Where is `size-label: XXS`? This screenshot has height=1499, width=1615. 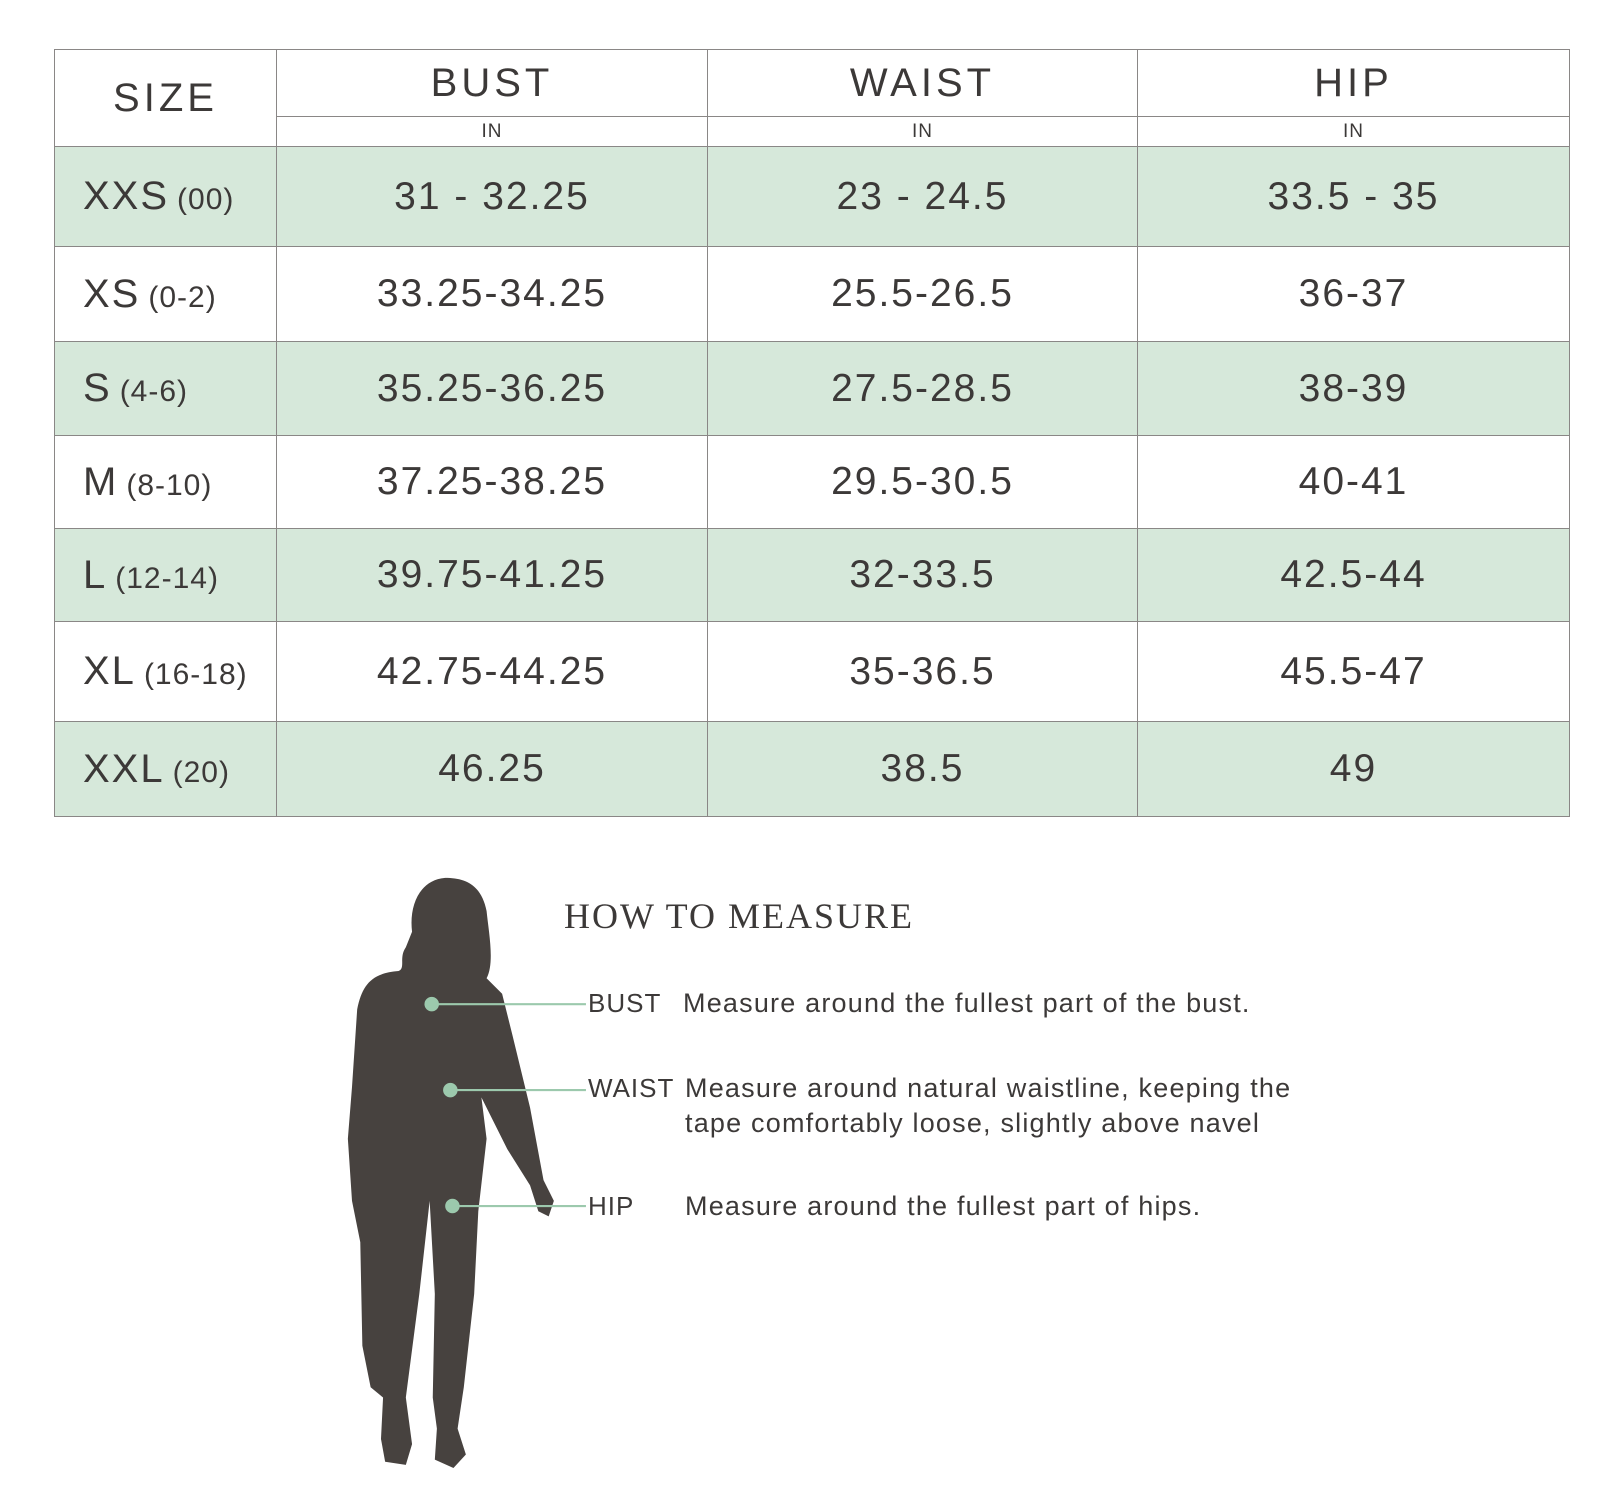 size-label: XXS is located at coordinates (126, 196).